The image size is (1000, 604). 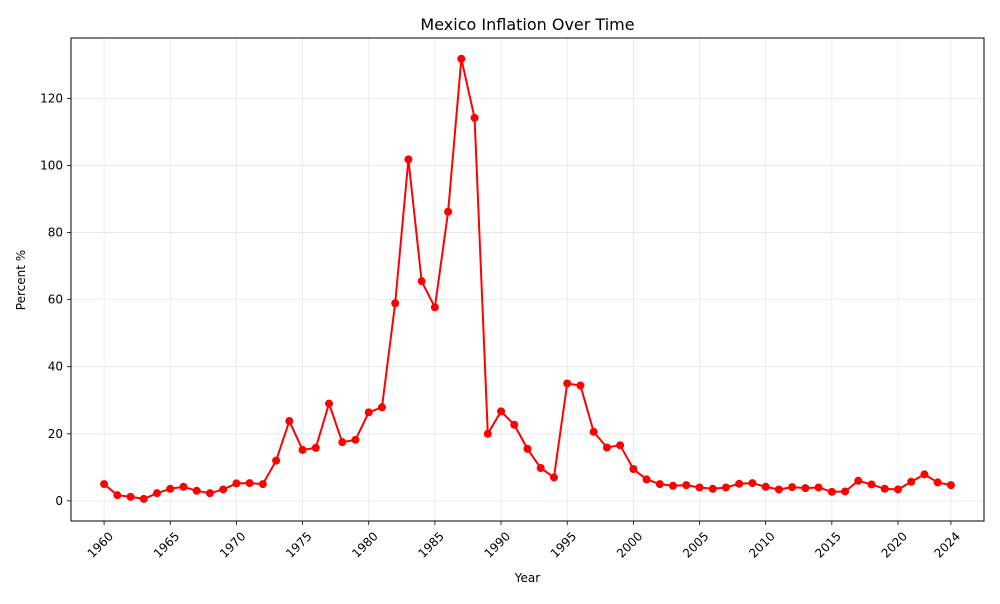 I want to click on x-tick-label: 1970, so click(x=232, y=544).